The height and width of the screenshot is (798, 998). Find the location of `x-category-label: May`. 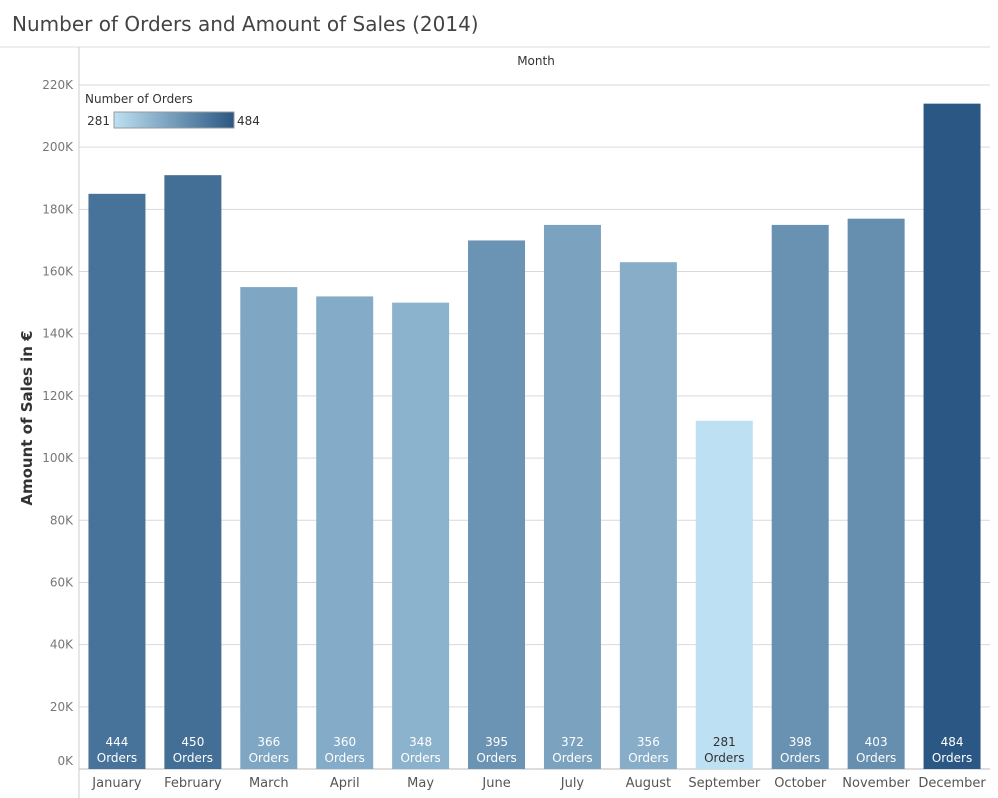

x-category-label: May is located at coordinates (420, 783).